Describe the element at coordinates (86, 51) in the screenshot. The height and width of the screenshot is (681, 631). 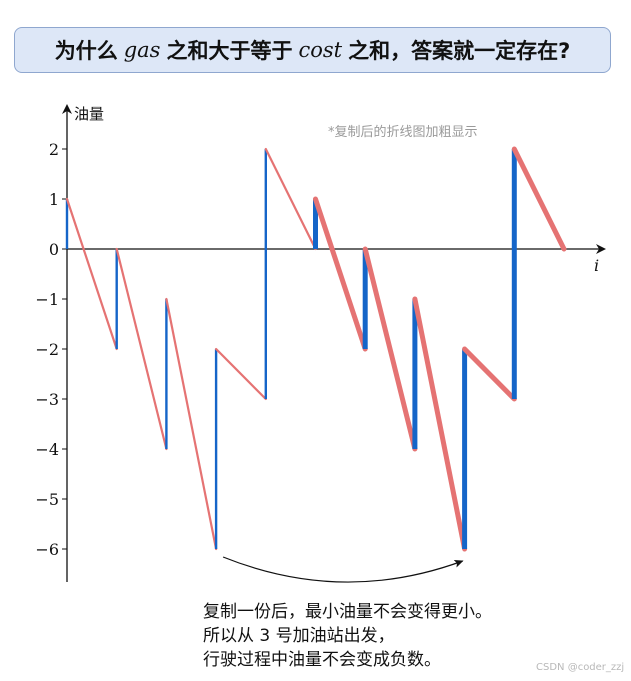
I see `title-text-pre: 为什么` at that location.